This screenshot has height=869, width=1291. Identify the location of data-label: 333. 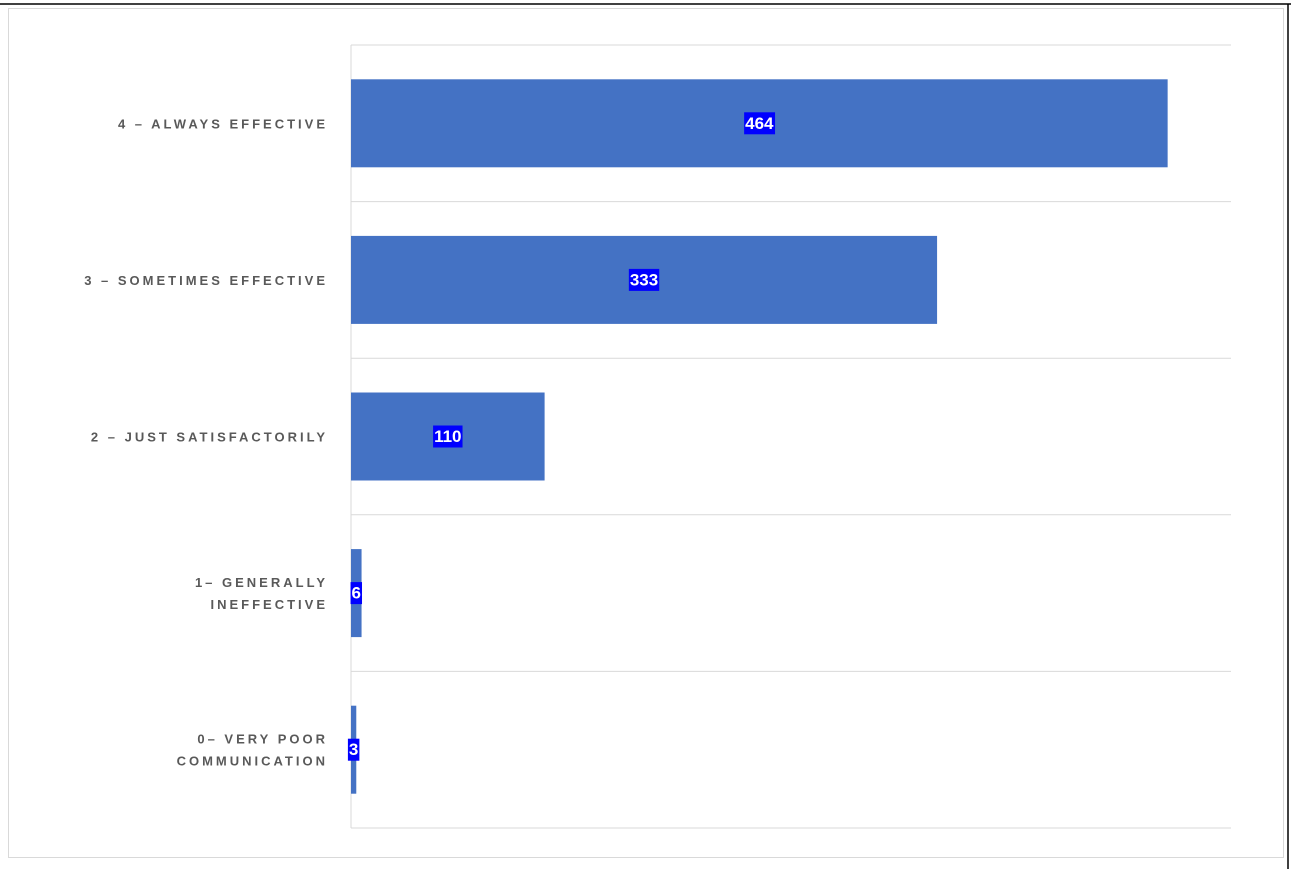
(644, 279).